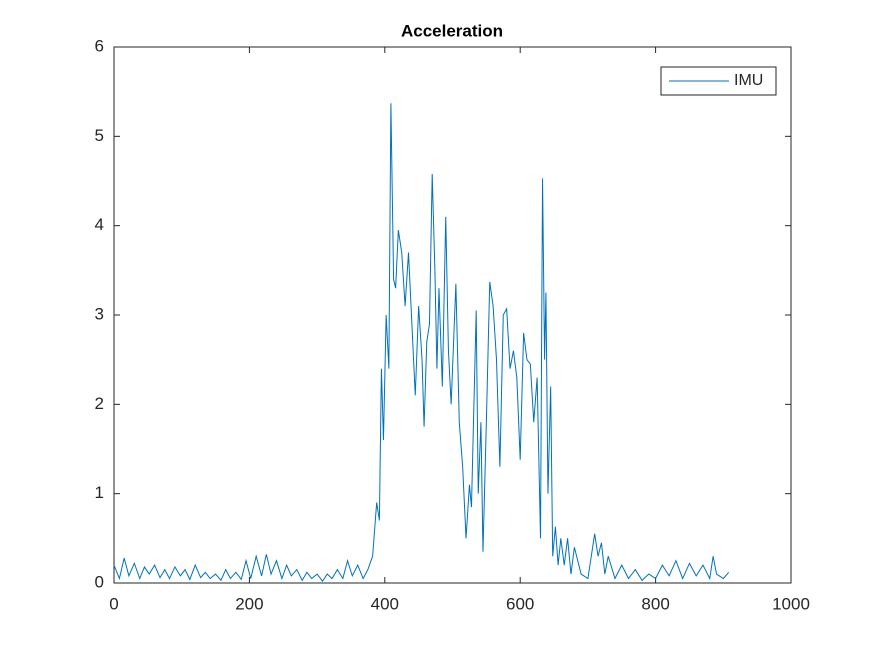 This screenshot has height=661, width=875. Describe the element at coordinates (249, 603) in the screenshot. I see `x-tick-label: 200` at that location.